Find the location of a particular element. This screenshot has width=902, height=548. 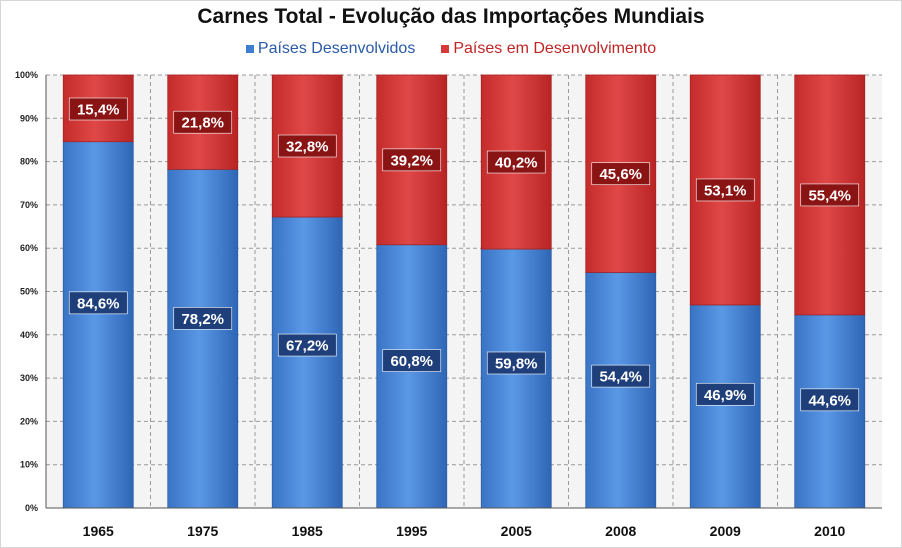

legend-label-developing: Países em Desenvolvimento is located at coordinates (555, 48).